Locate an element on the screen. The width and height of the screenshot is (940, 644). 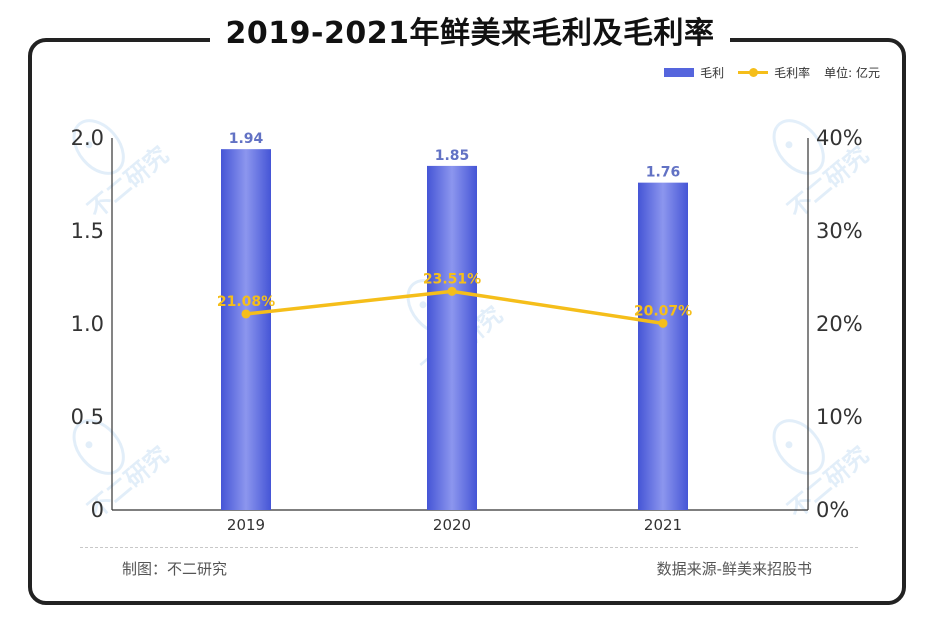
left-tick-label: 0.5 is located at coordinates (87, 417).